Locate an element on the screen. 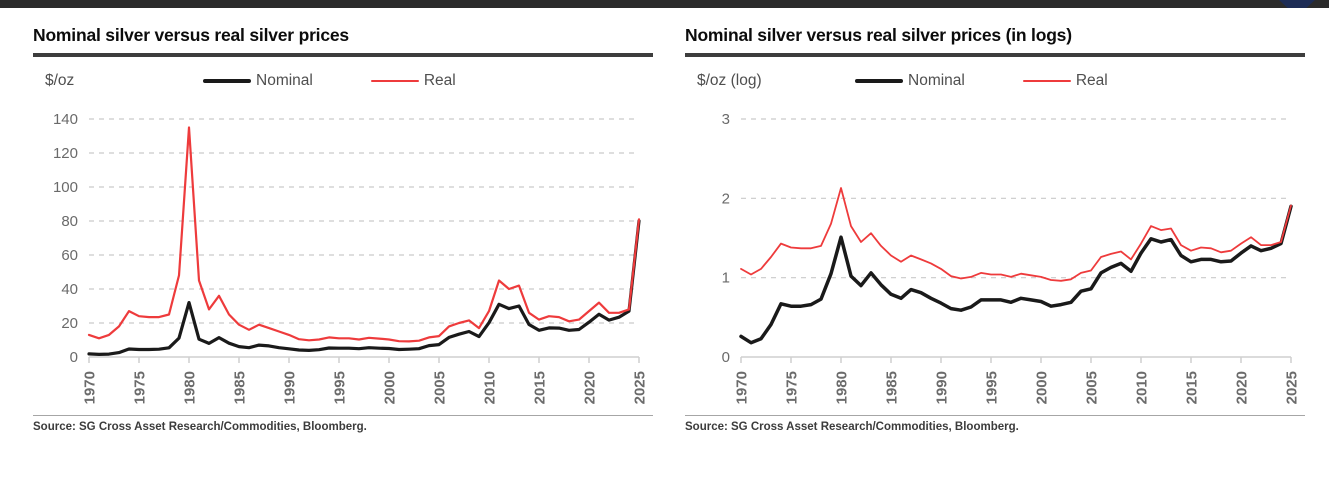 The image size is (1329, 496). y-tick-label: 2 is located at coordinates (726, 198).